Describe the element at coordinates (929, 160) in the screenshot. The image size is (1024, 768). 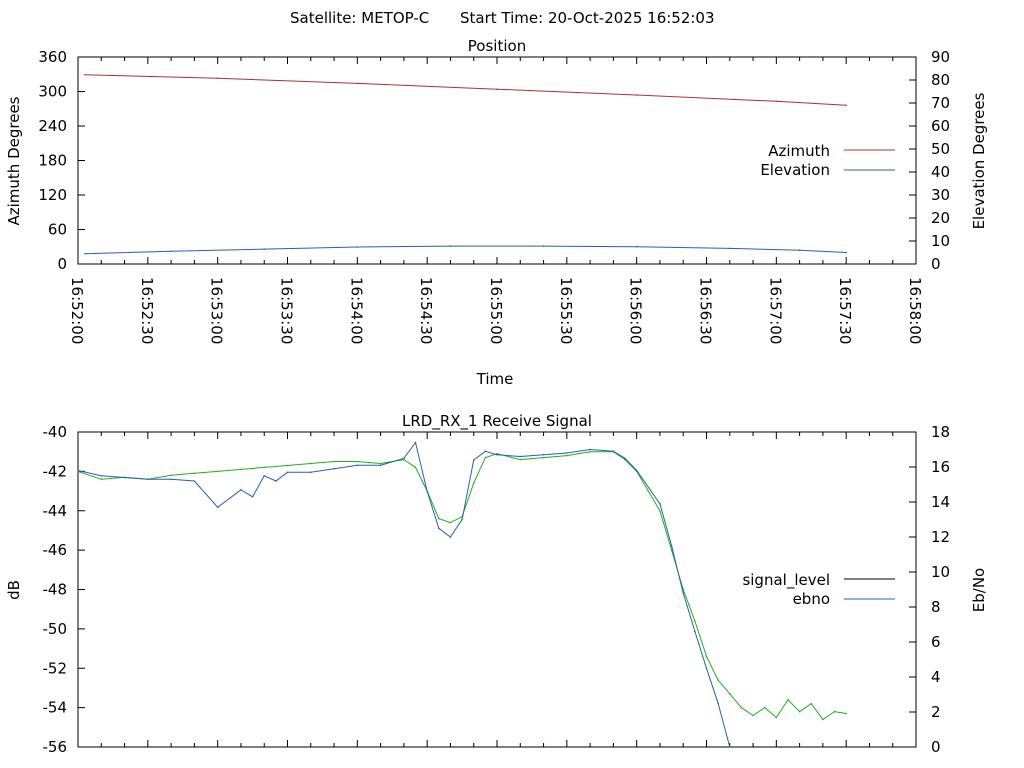
I see `position-elevation-axis: 0 10 20 30 40 50 60 70 80 90` at that location.